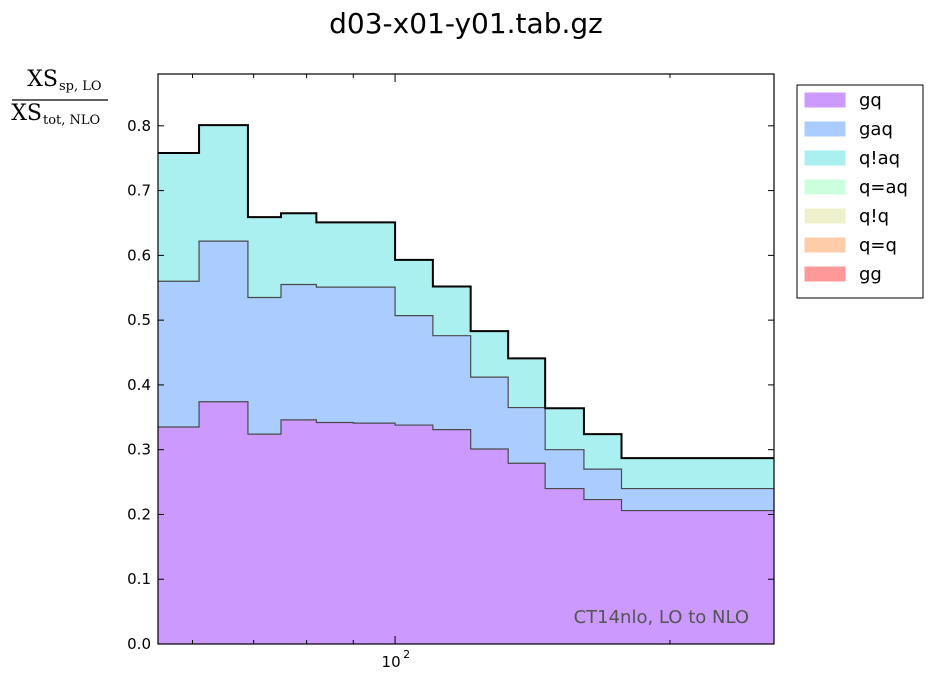  I want to click on y-label-denominator-sub: tot, NLO, so click(71, 120).